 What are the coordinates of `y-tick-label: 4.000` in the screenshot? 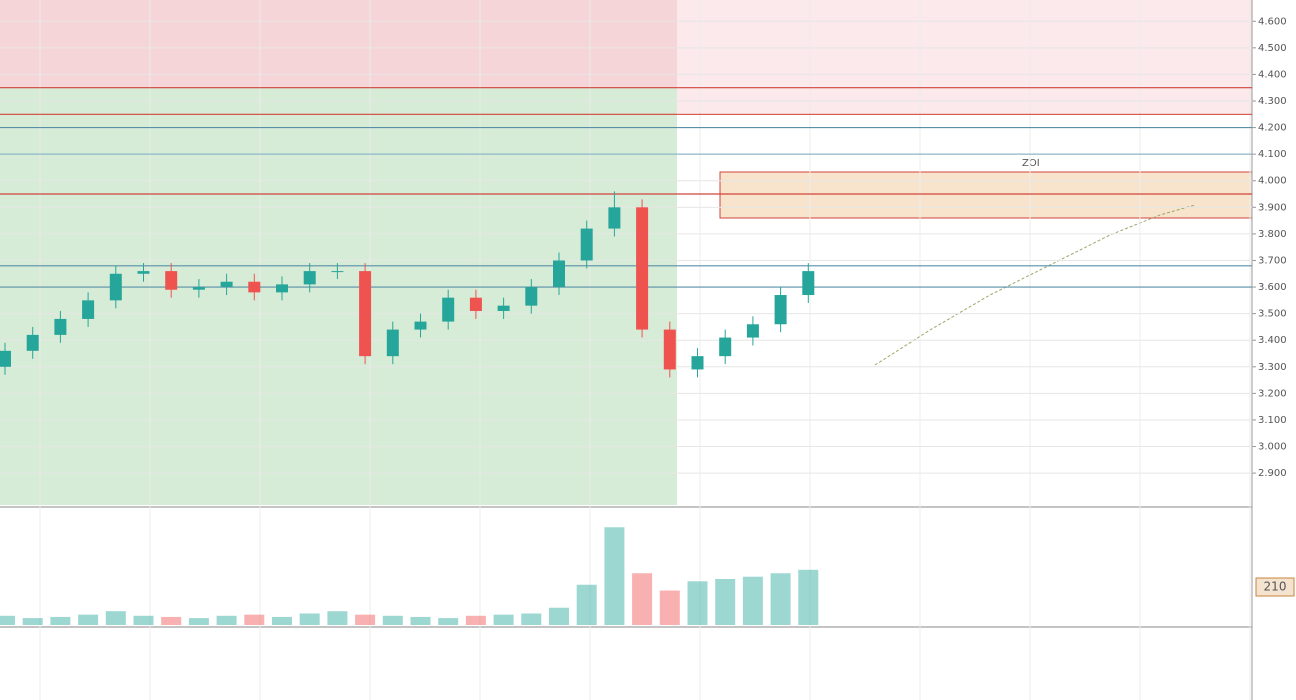 It's located at (1272, 181).